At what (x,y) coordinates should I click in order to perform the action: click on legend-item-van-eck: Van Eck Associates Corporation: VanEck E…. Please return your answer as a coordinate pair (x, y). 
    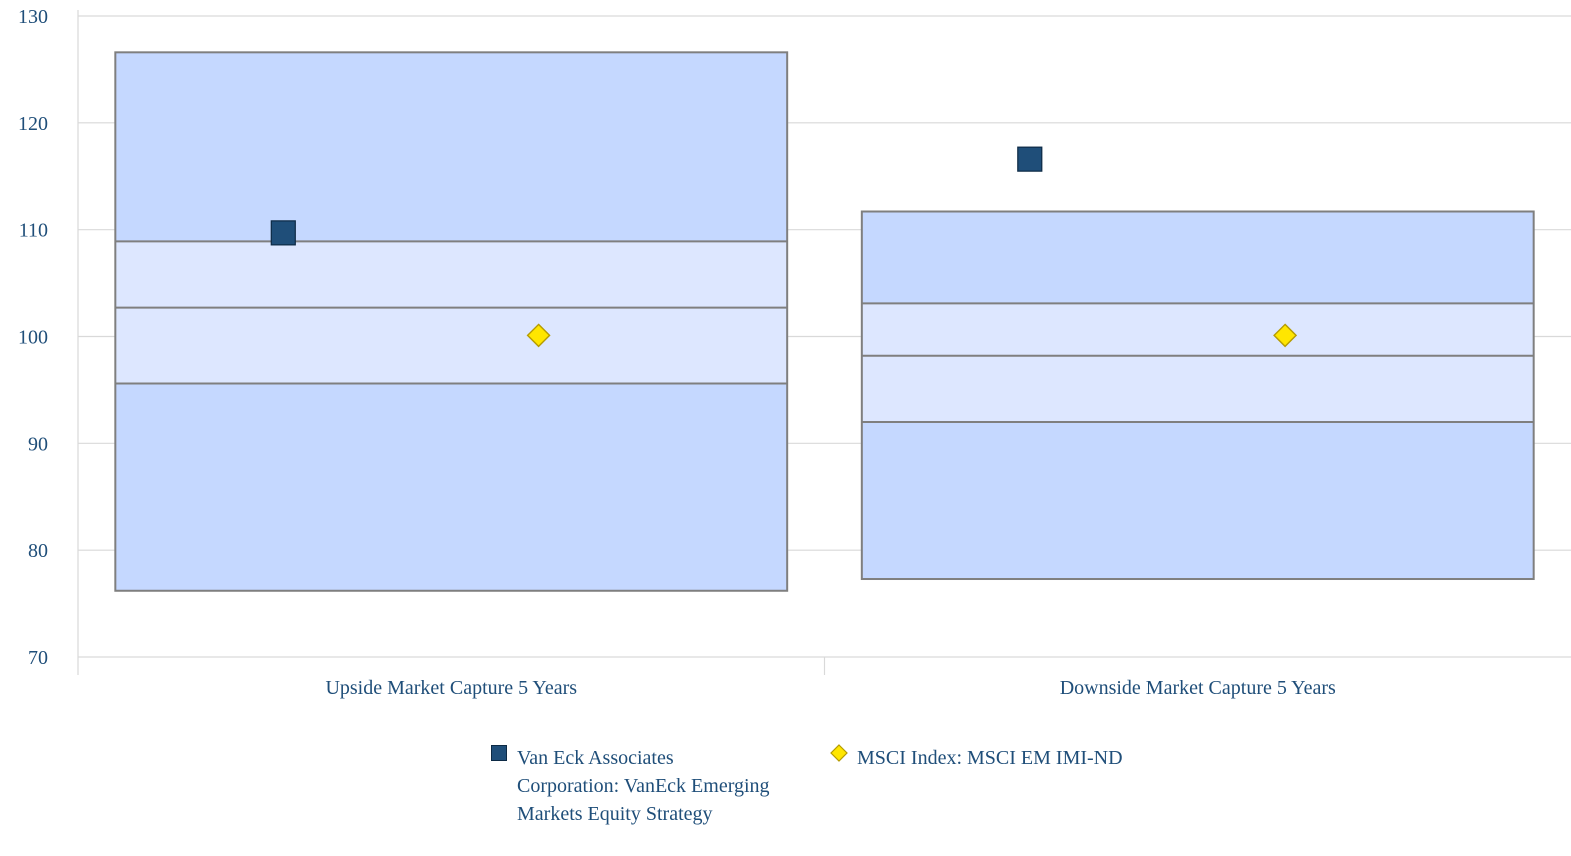
    Looking at the image, I should click on (631, 786).